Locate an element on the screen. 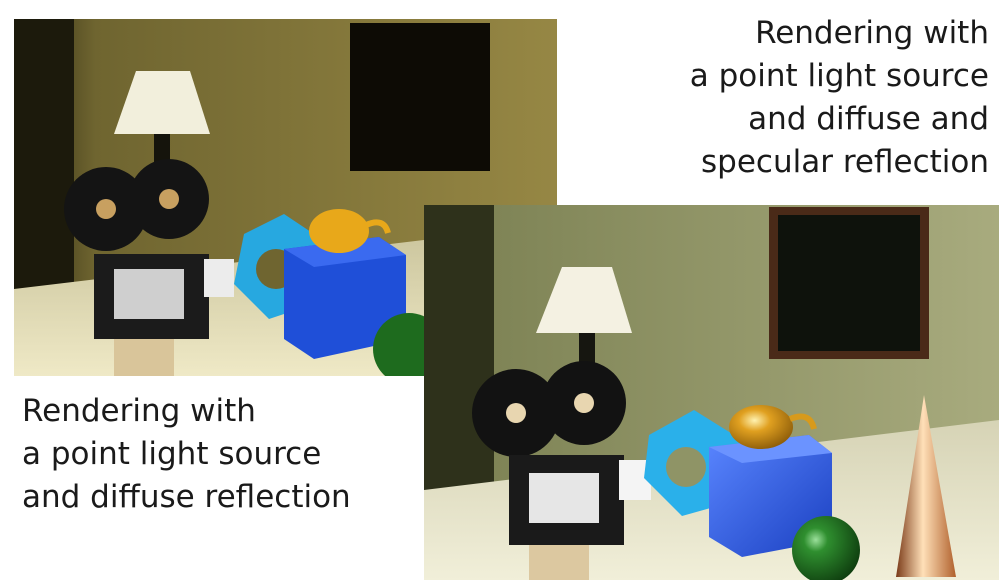 This screenshot has height=583, width=1003. caption-line: and diffuse and is located at coordinates (868, 119).